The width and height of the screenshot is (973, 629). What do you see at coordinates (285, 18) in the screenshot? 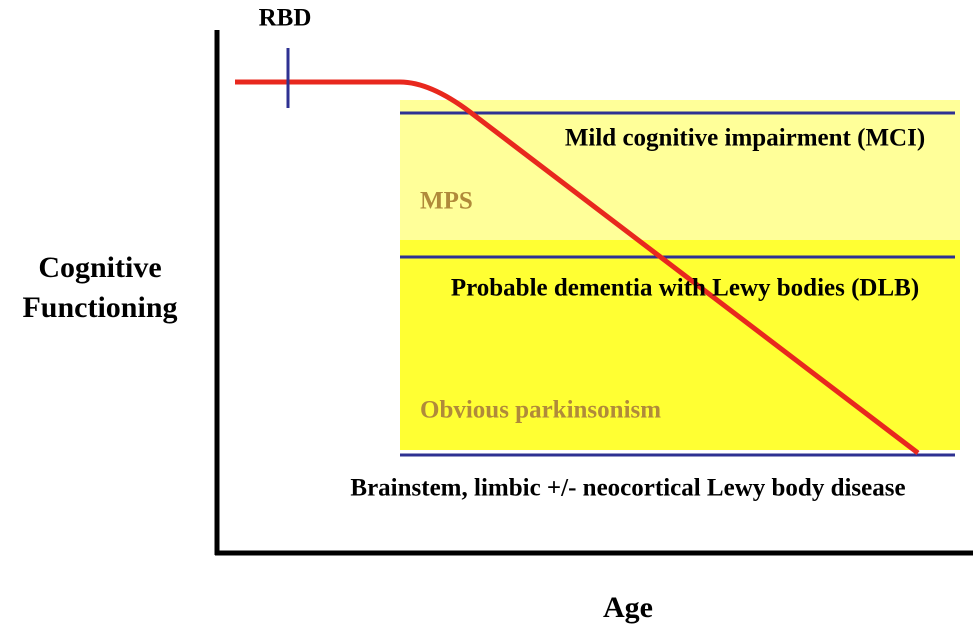
I see `marker-label: RBD` at bounding box center [285, 18].